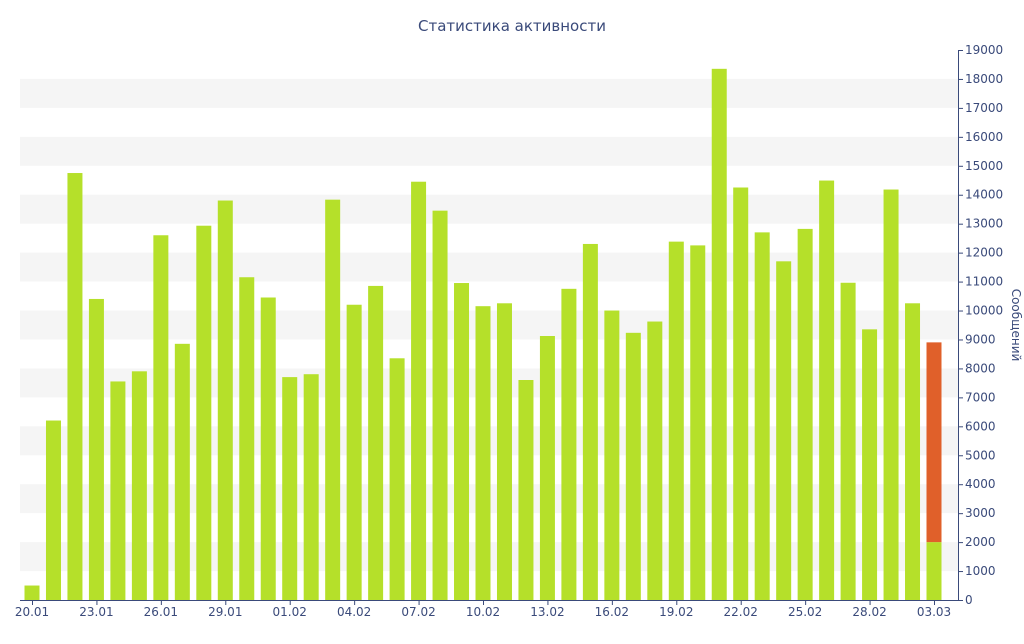 The height and width of the screenshot is (644, 1024). I want to click on y-tick-label: 12000, so click(984, 253).